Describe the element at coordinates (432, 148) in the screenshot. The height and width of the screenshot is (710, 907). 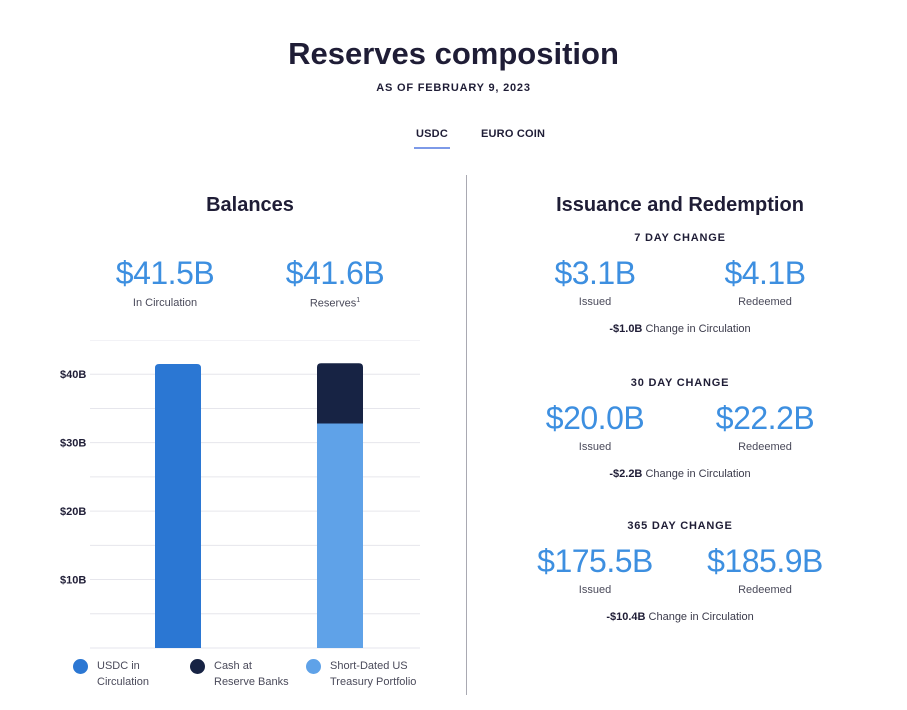
I see `active-tab-indicator` at that location.